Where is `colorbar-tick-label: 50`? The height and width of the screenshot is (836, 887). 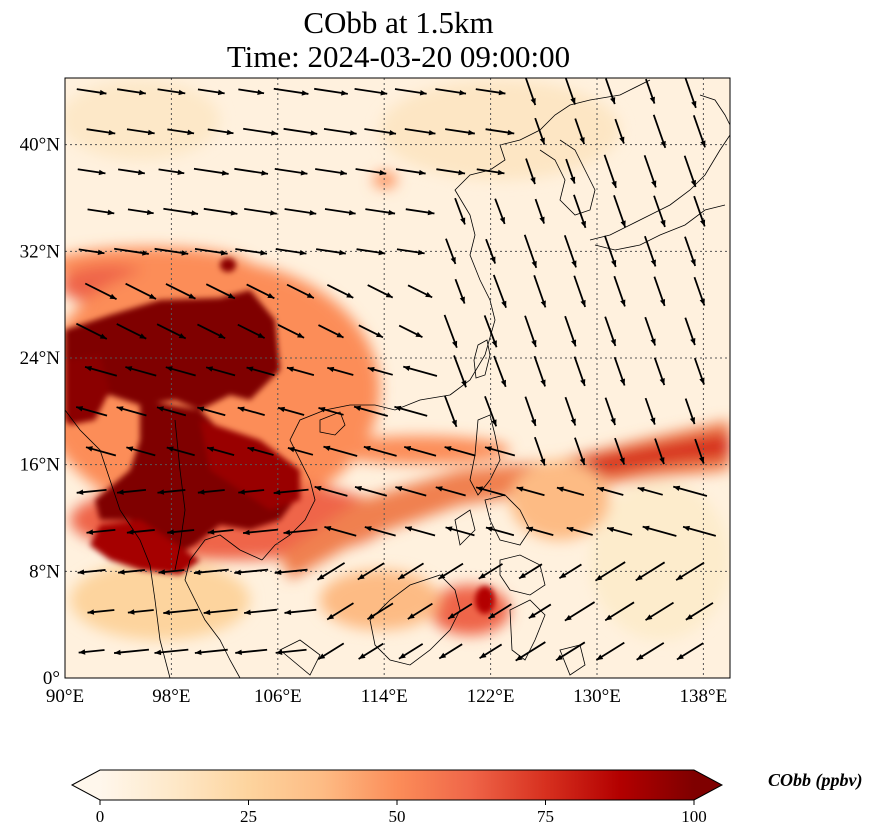 colorbar-tick-label: 50 is located at coordinates (397, 816).